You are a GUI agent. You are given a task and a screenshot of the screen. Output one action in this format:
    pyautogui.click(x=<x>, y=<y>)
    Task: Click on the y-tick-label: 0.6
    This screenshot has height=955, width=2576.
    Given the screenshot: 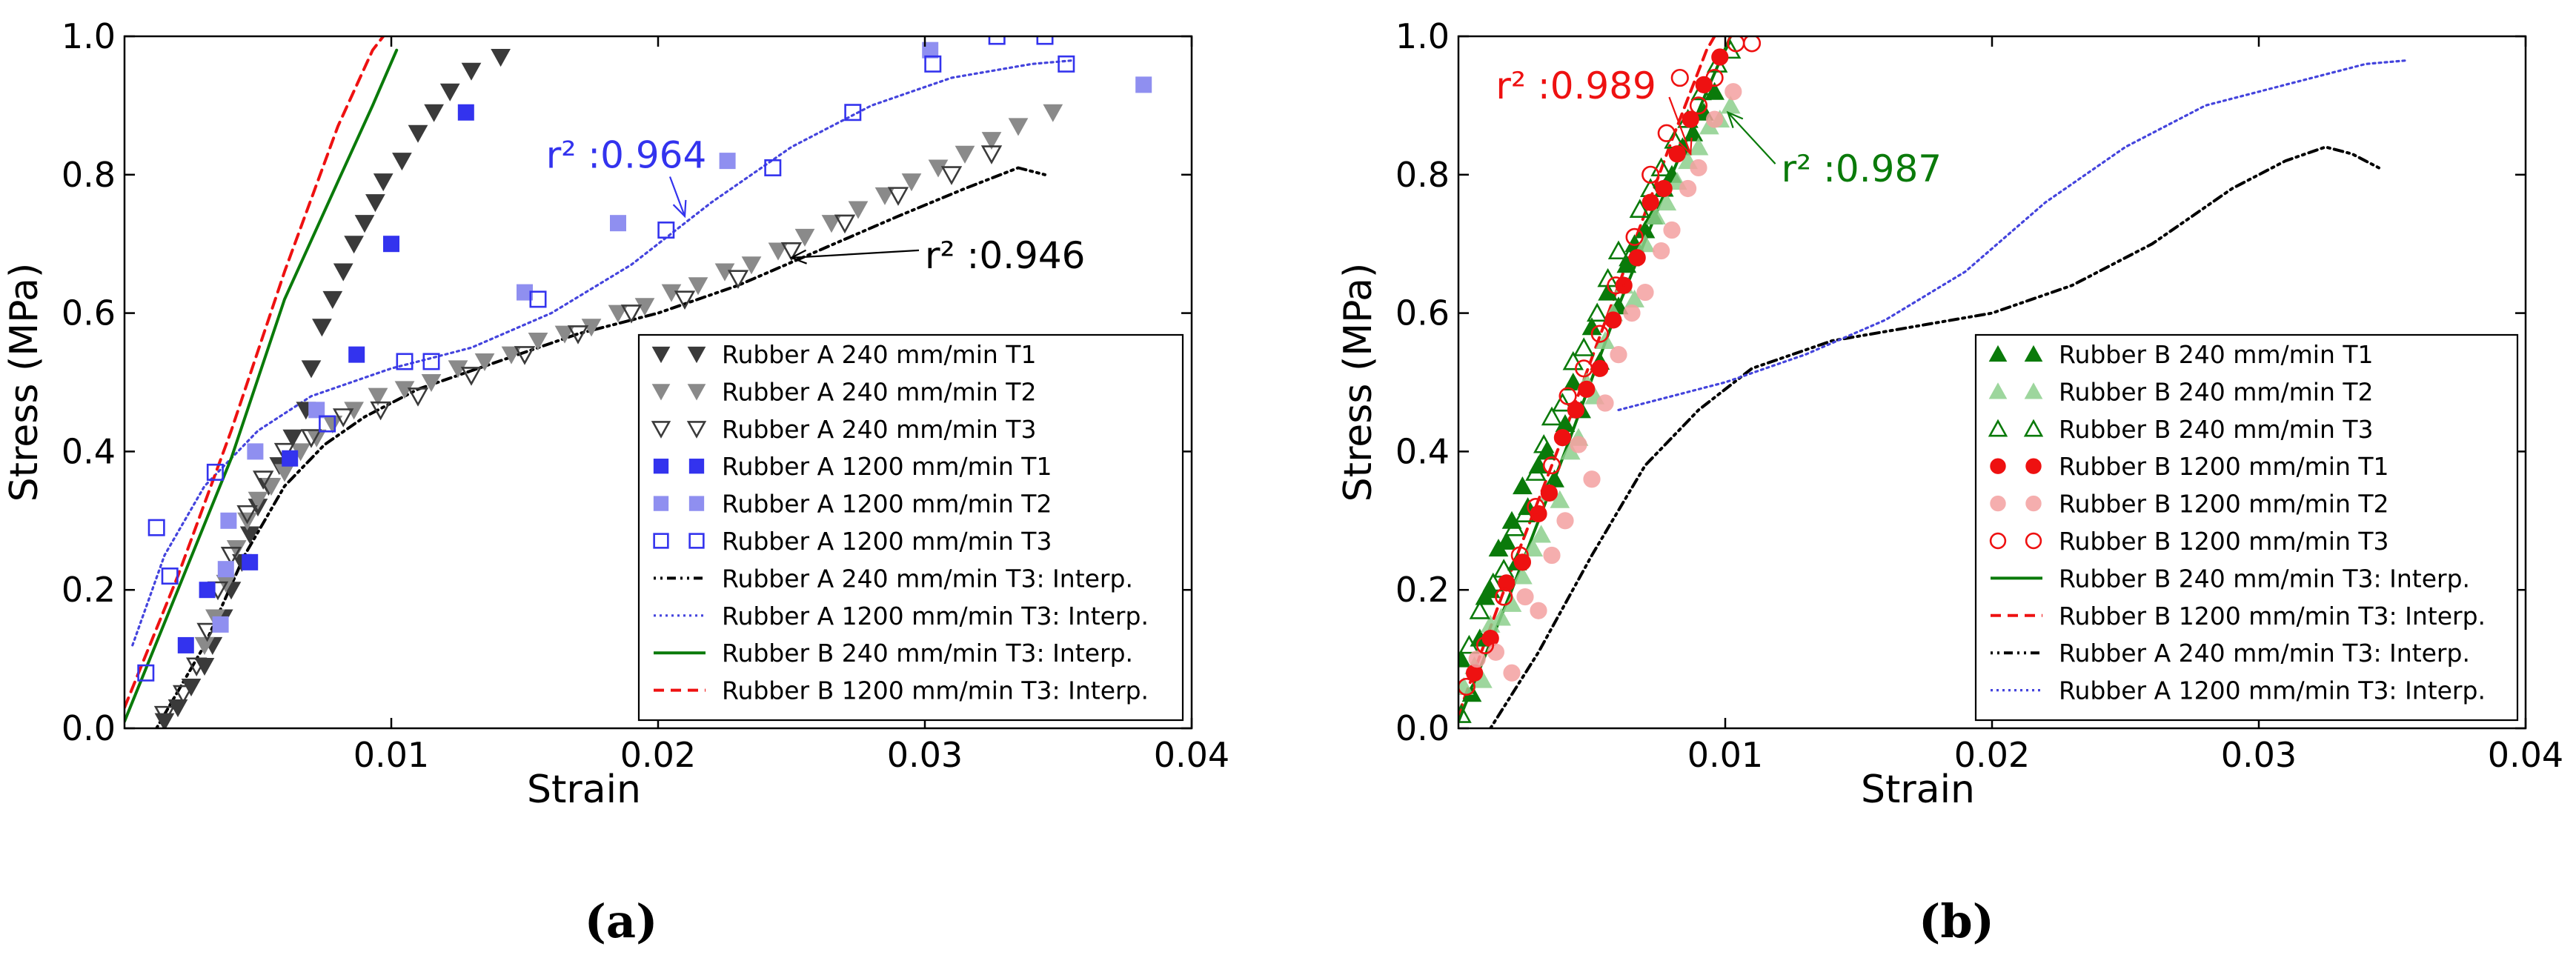 What is the action you would take?
    pyautogui.click(x=89, y=313)
    